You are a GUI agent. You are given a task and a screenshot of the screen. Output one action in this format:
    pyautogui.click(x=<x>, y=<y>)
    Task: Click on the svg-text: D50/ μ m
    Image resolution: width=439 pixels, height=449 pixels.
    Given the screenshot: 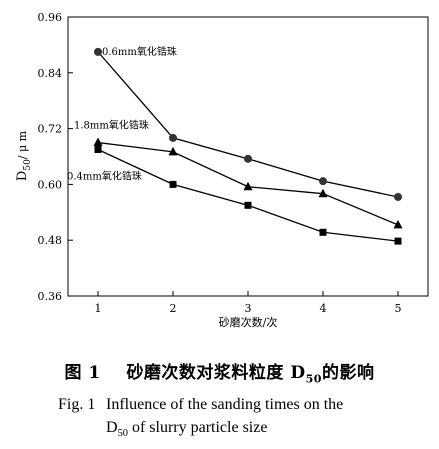 What is the action you would take?
    pyautogui.click(x=24, y=155)
    